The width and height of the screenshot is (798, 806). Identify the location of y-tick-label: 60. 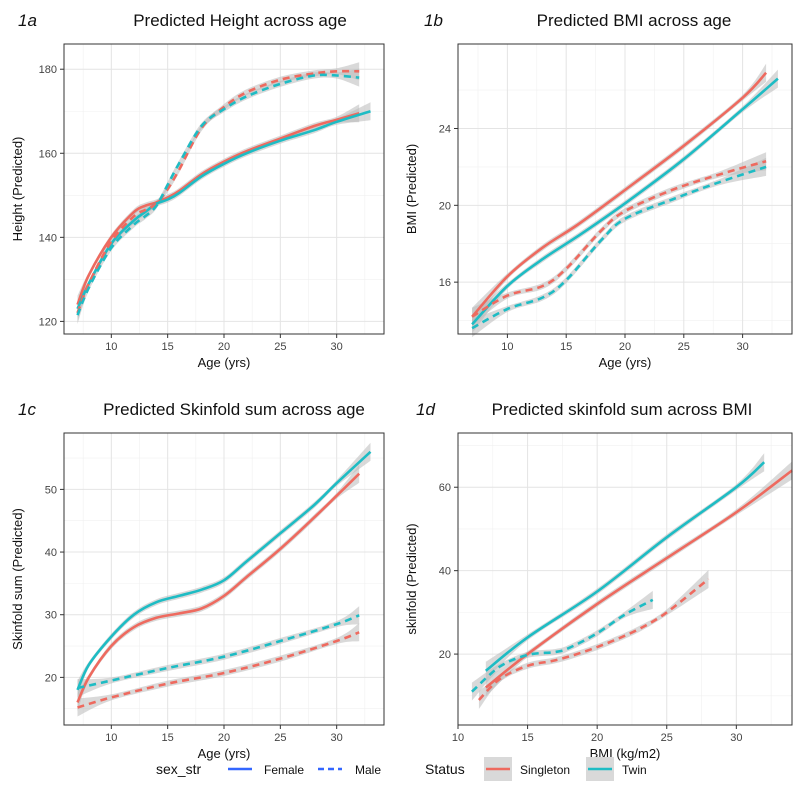
(445, 488).